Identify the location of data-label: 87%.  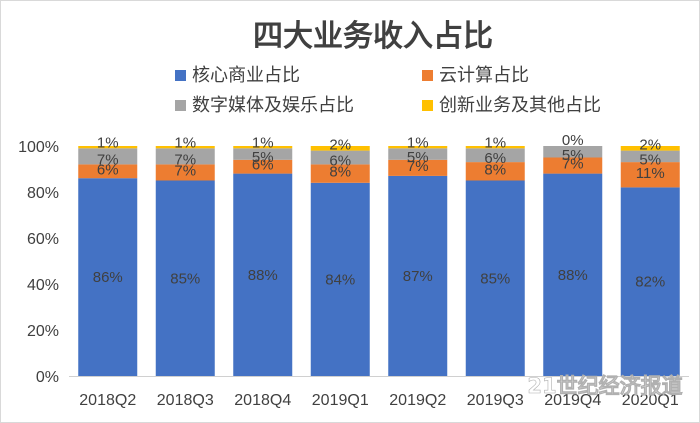
(418, 276).